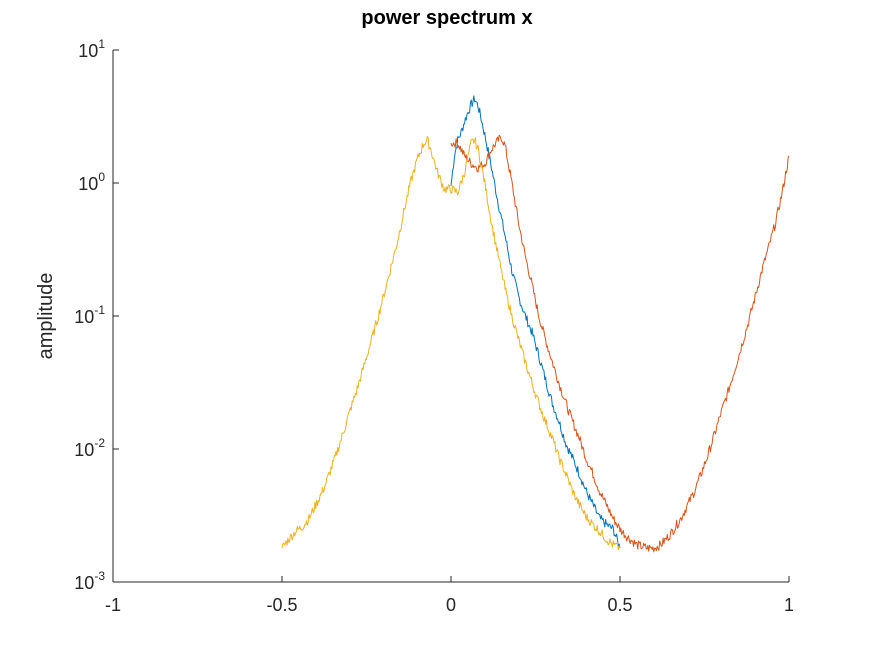 This screenshot has height=659, width=872. I want to click on x-tick-label: -1, so click(113, 605).